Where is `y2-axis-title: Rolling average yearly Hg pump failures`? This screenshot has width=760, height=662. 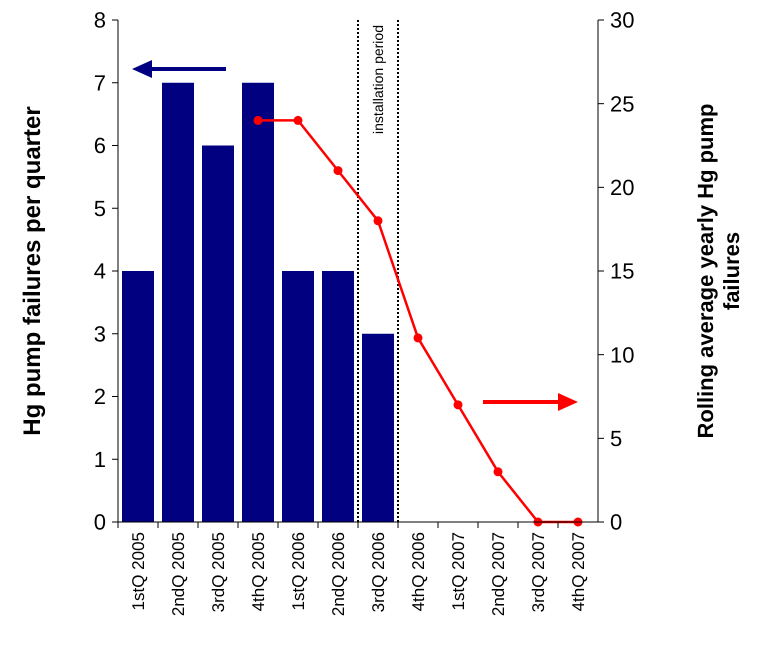
y2-axis-title: Rolling average yearly Hg pump failures is located at coordinates (718, 271).